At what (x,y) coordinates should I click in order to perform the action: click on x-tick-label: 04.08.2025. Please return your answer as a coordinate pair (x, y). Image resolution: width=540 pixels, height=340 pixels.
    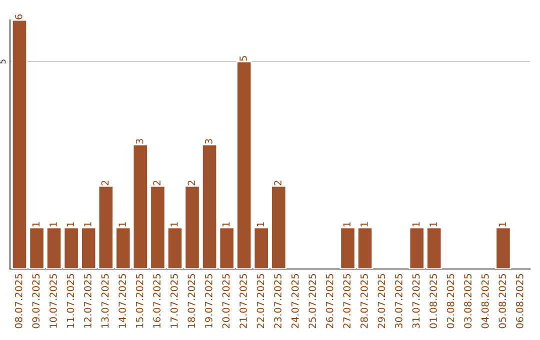
    Looking at the image, I should click on (485, 301).